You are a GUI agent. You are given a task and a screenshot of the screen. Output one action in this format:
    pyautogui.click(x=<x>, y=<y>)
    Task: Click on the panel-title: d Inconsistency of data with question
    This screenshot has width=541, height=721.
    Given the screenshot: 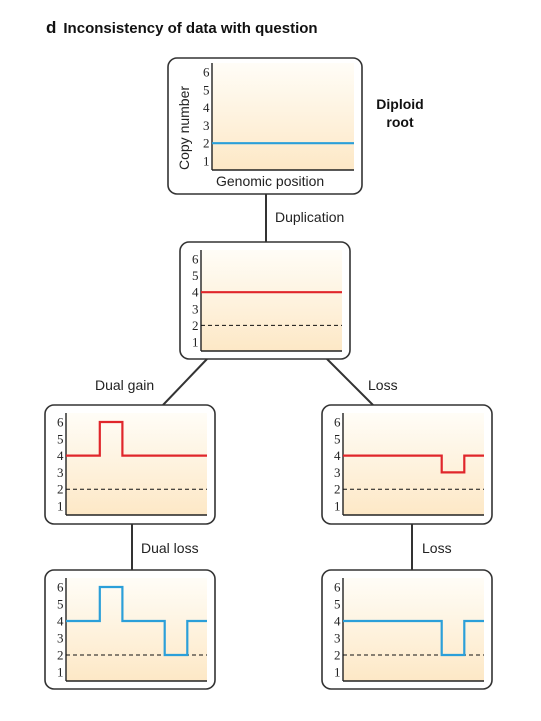 What is the action you would take?
    pyautogui.click(x=182, y=28)
    